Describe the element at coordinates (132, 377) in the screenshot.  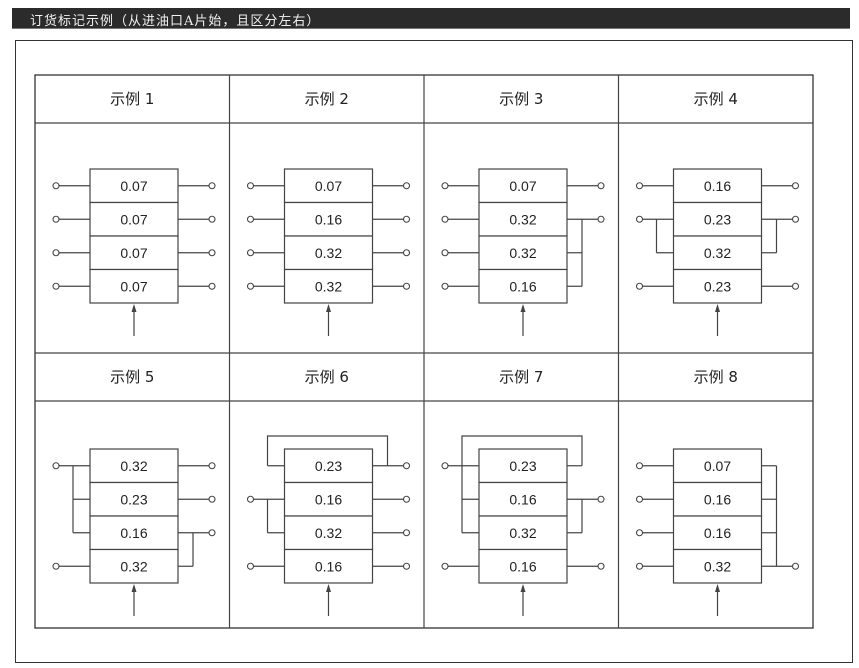
I see `example-label: 示例 5` at that location.